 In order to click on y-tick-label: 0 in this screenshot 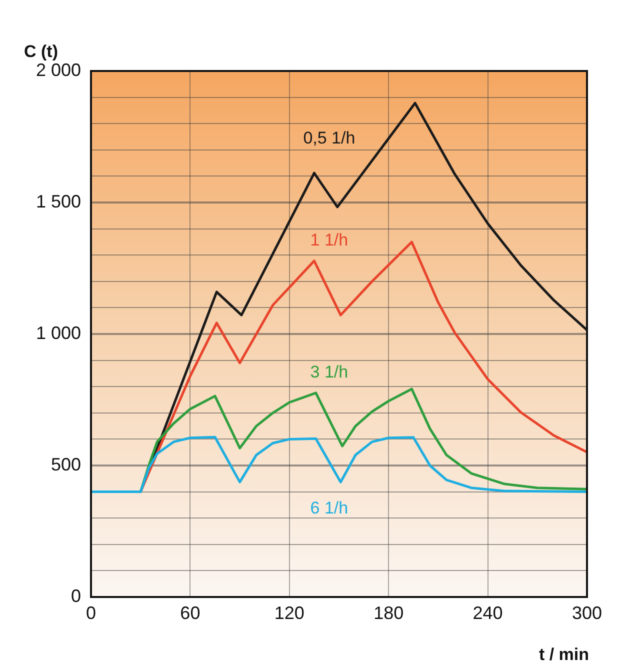, I will do `click(75, 596)`.